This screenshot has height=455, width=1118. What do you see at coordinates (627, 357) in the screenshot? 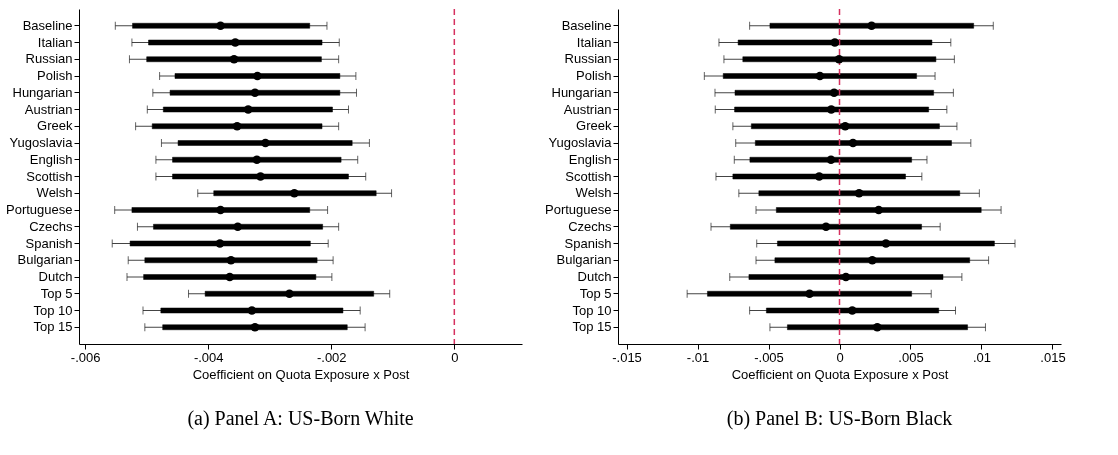
I see `x-tick-label: -.015` at bounding box center [627, 357].